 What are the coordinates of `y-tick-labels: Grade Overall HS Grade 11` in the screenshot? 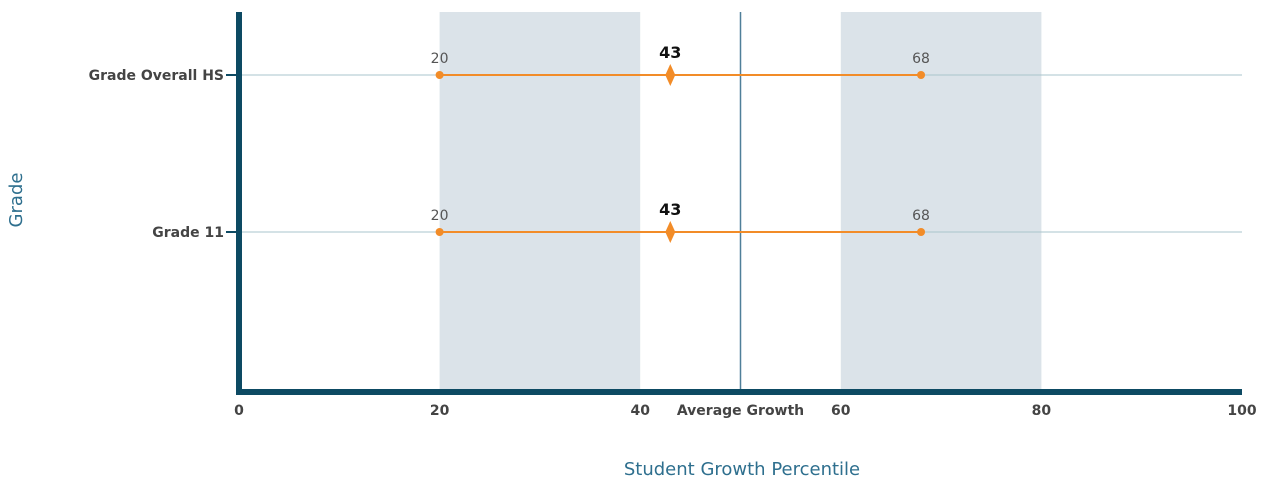 It's located at (162, 154).